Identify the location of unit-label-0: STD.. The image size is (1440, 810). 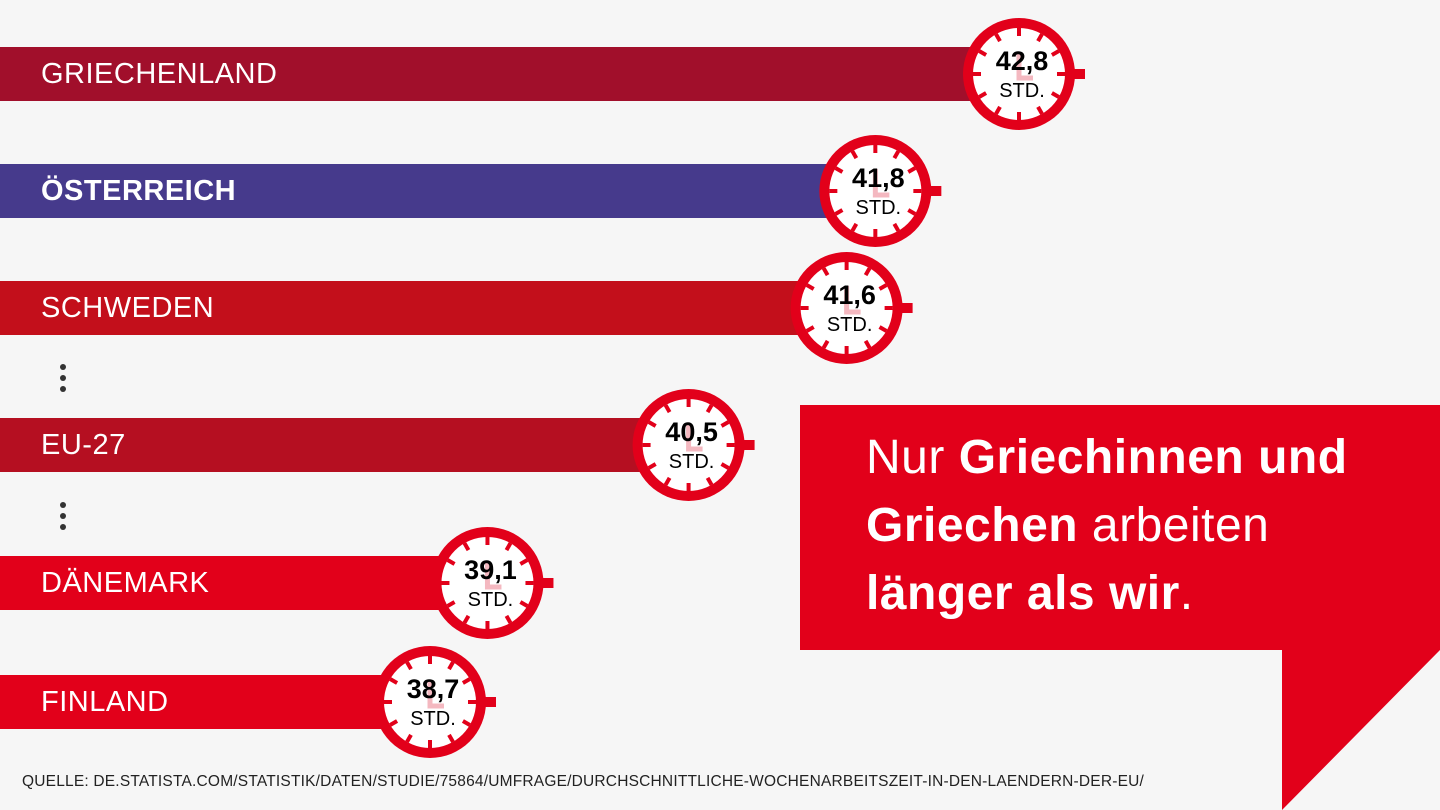
(1022, 91).